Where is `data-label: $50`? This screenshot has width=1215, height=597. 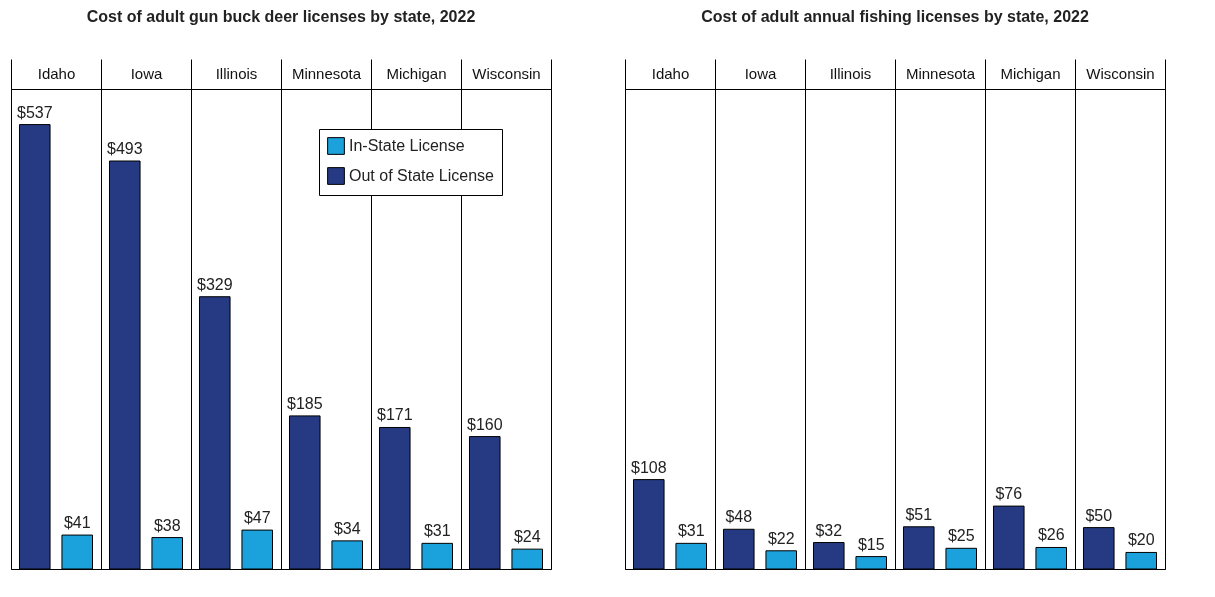
data-label: $50 is located at coordinates (1099, 515).